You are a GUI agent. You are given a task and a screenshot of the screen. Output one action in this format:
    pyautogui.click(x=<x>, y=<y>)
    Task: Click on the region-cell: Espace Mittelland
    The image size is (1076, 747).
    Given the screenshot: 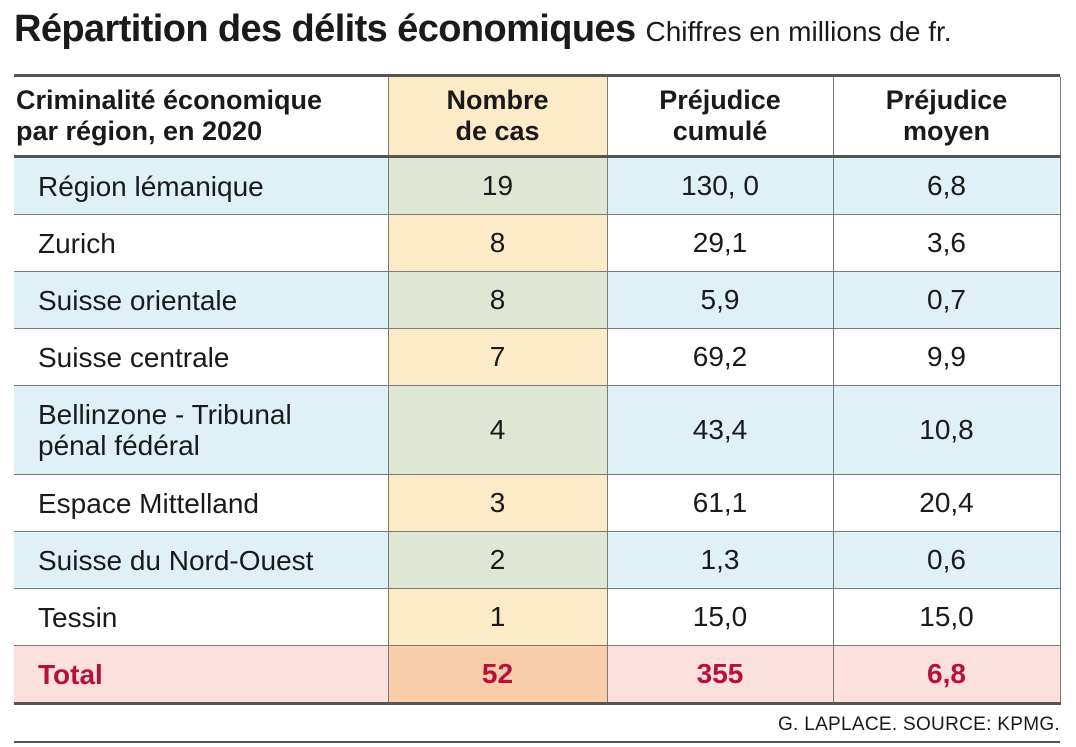 What is the action you would take?
    pyautogui.click(x=201, y=503)
    